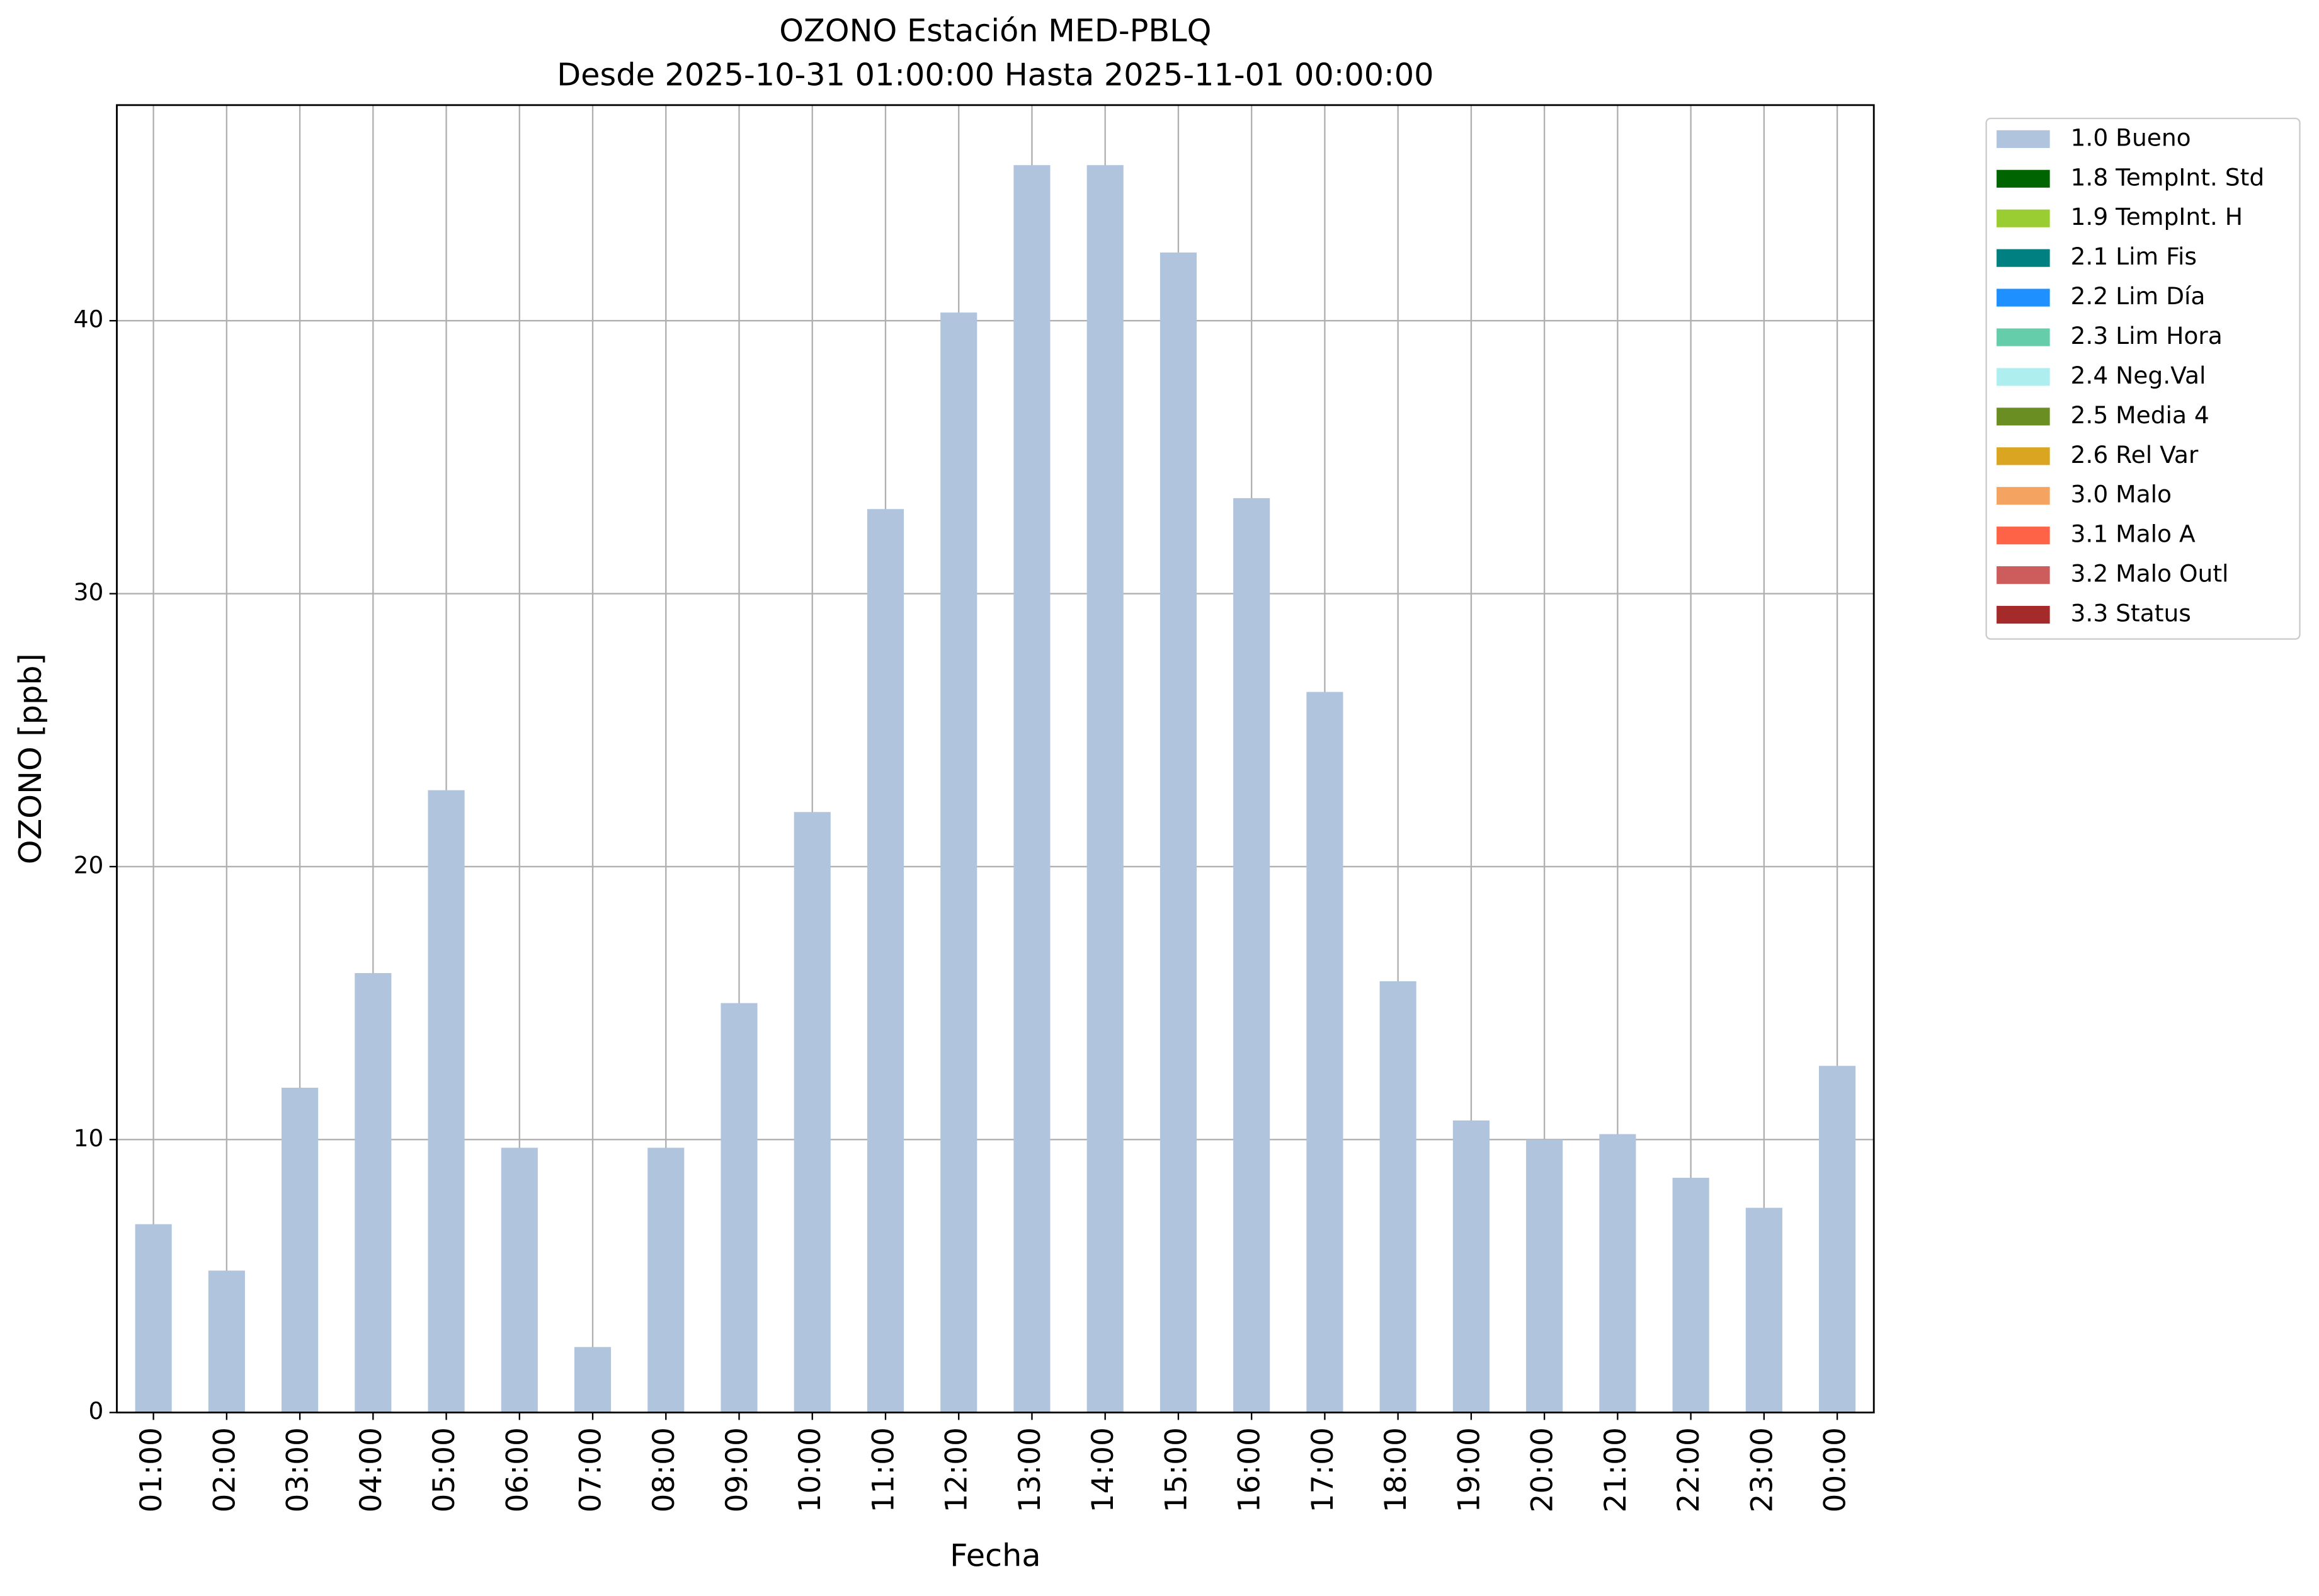  Describe the element at coordinates (2140, 415) in the screenshot. I see `legend-label: 2.5 Media 4` at that location.